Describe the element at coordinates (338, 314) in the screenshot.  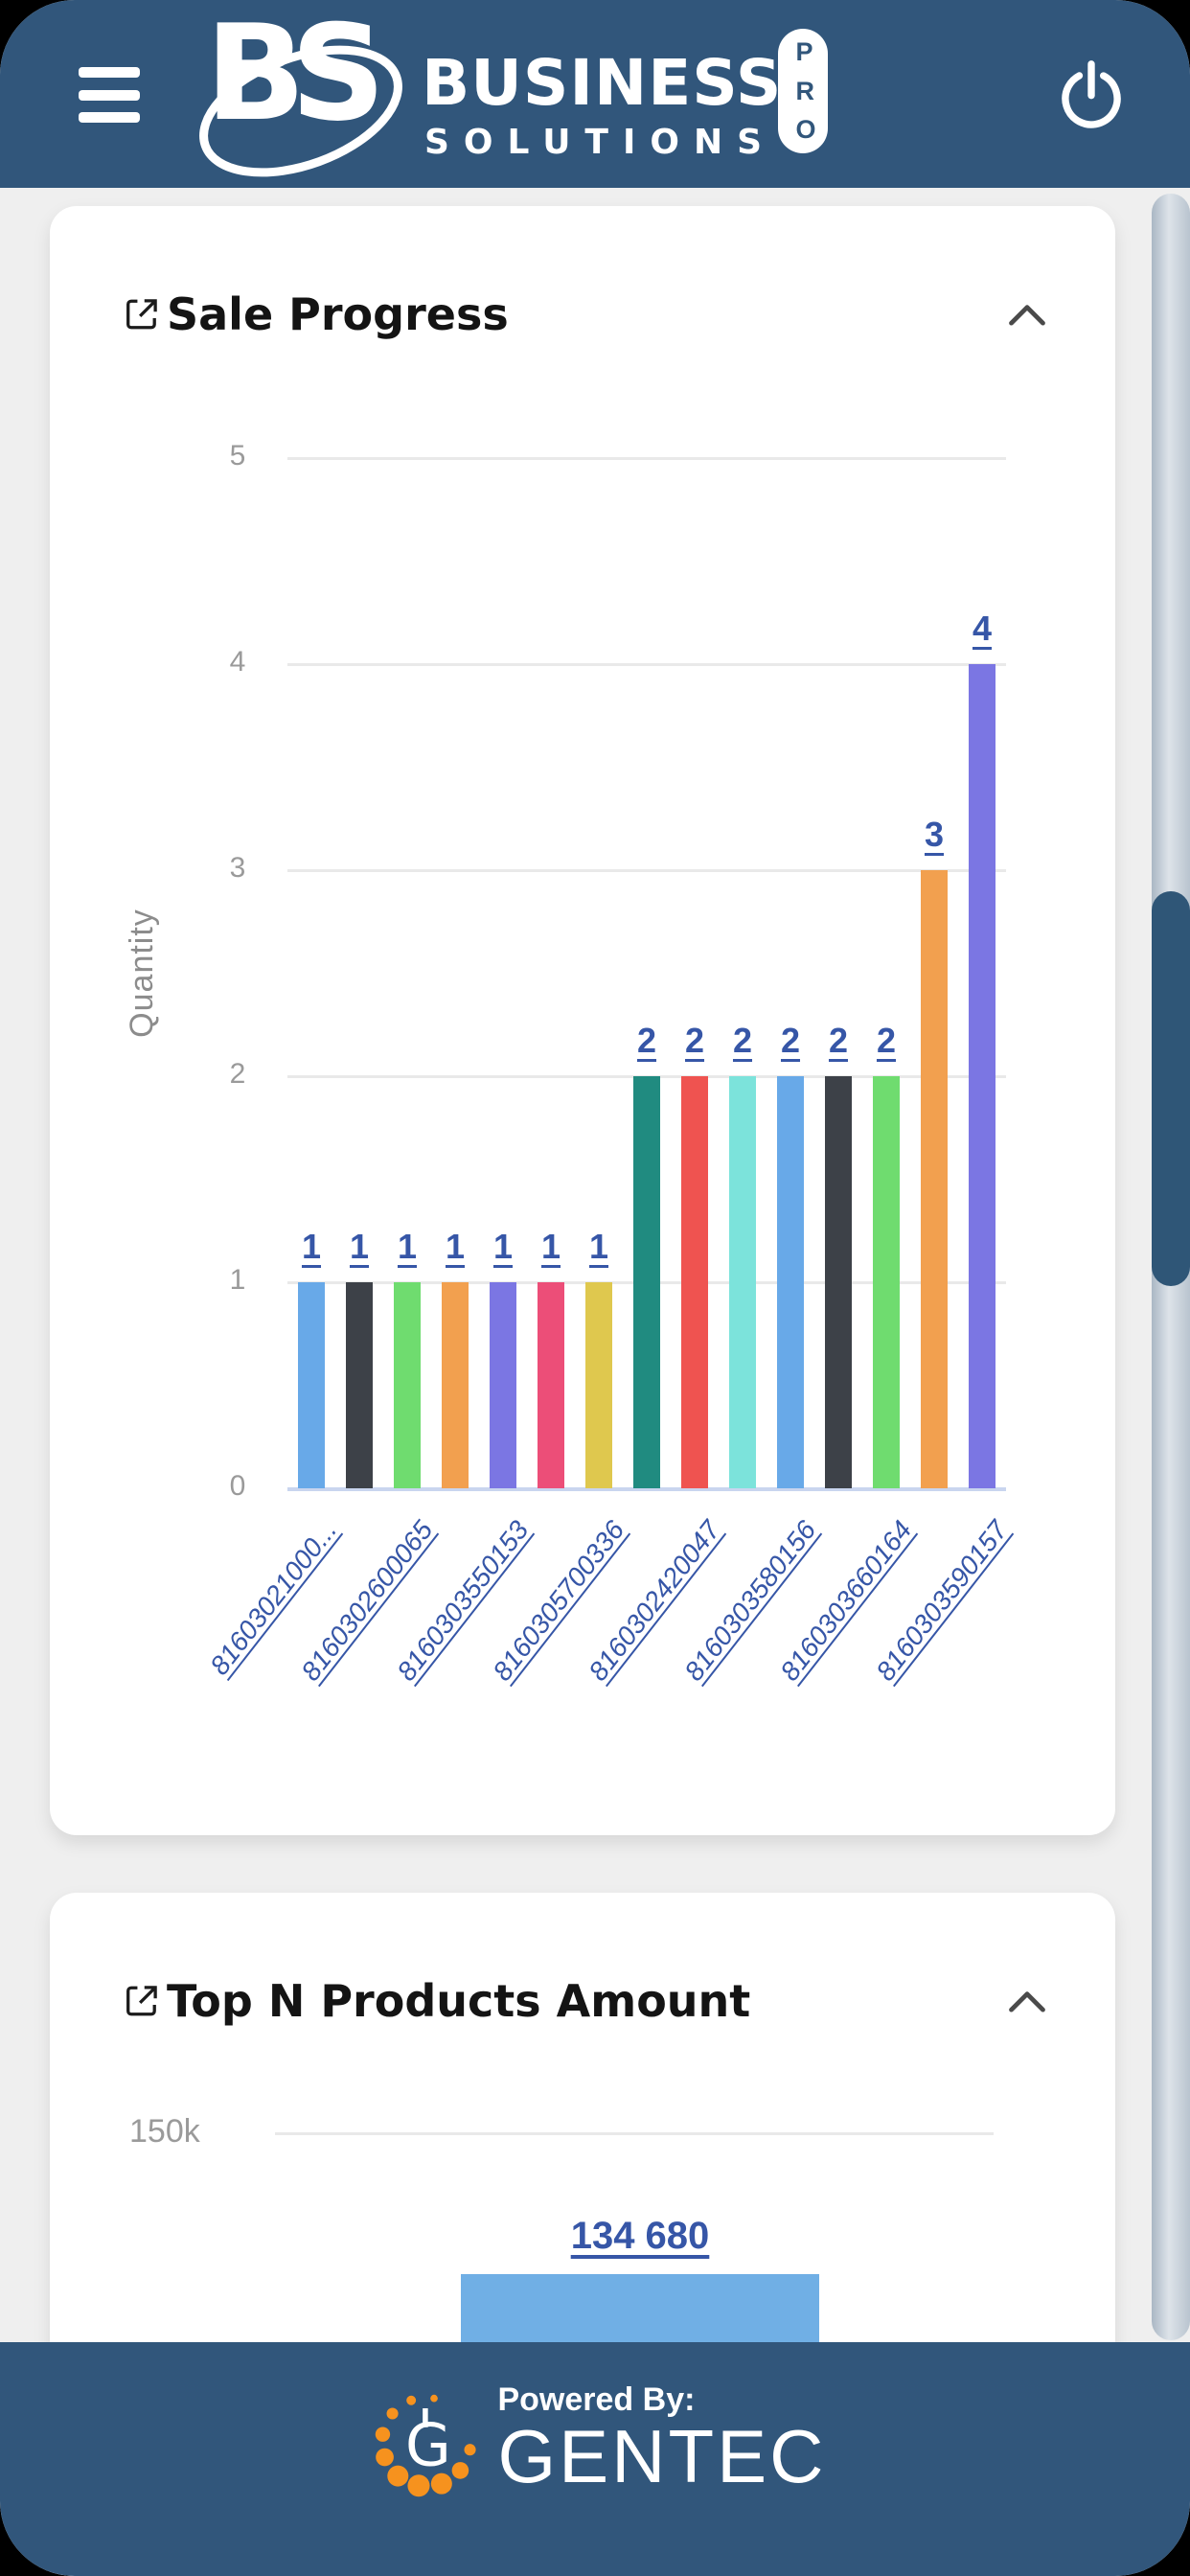
I see `card-title-sale-progress: Sale Progress` at that location.